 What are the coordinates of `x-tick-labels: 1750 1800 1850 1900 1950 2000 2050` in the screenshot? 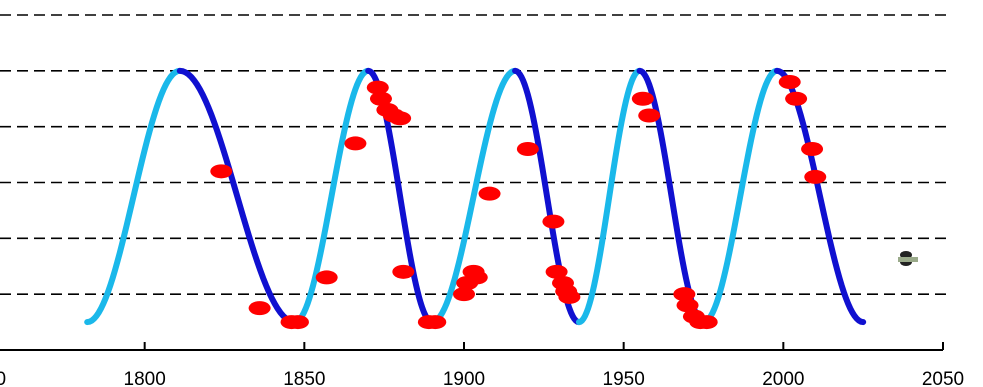 It's located at (482, 378).